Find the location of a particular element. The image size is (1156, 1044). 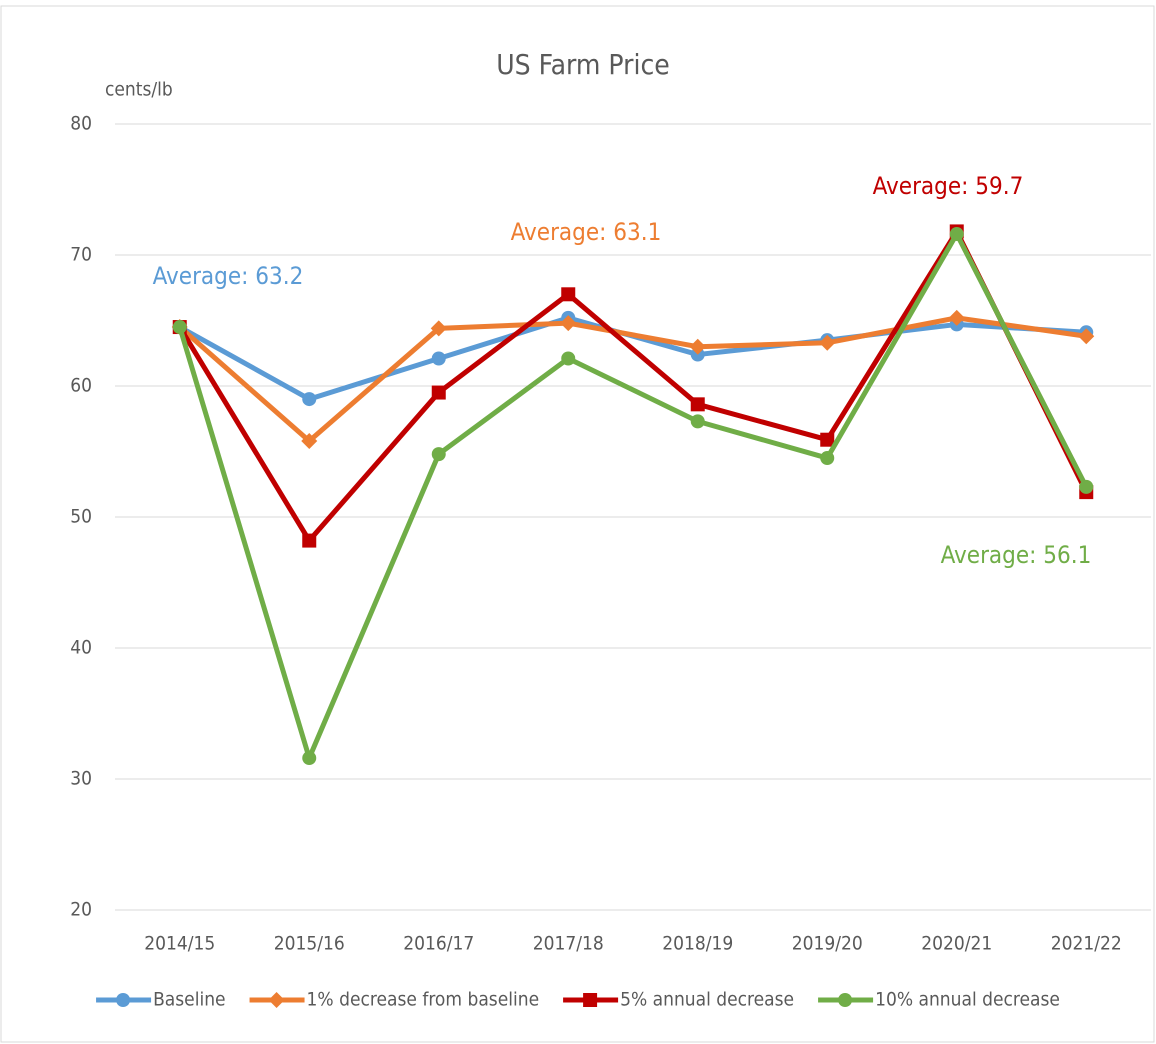

legend-label: 10% annual decrease is located at coordinates (967, 1000).